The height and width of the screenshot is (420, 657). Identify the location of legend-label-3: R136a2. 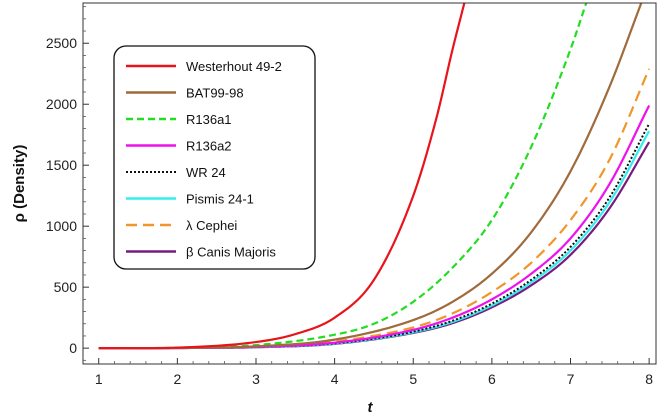
(209, 146).